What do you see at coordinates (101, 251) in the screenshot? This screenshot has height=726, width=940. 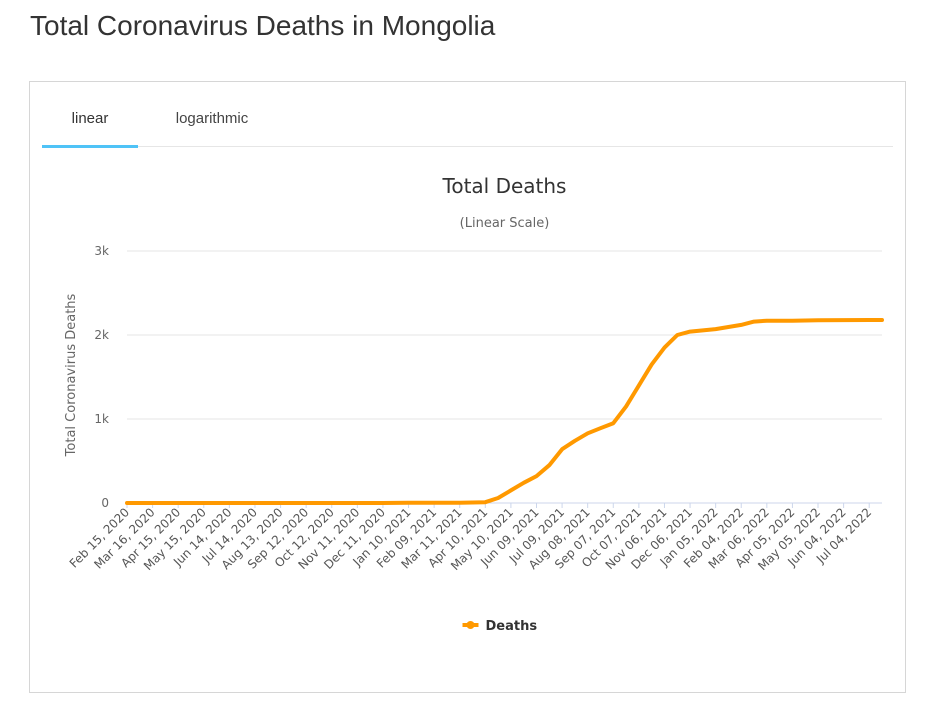 I see `y-tick-label: 3k` at bounding box center [101, 251].